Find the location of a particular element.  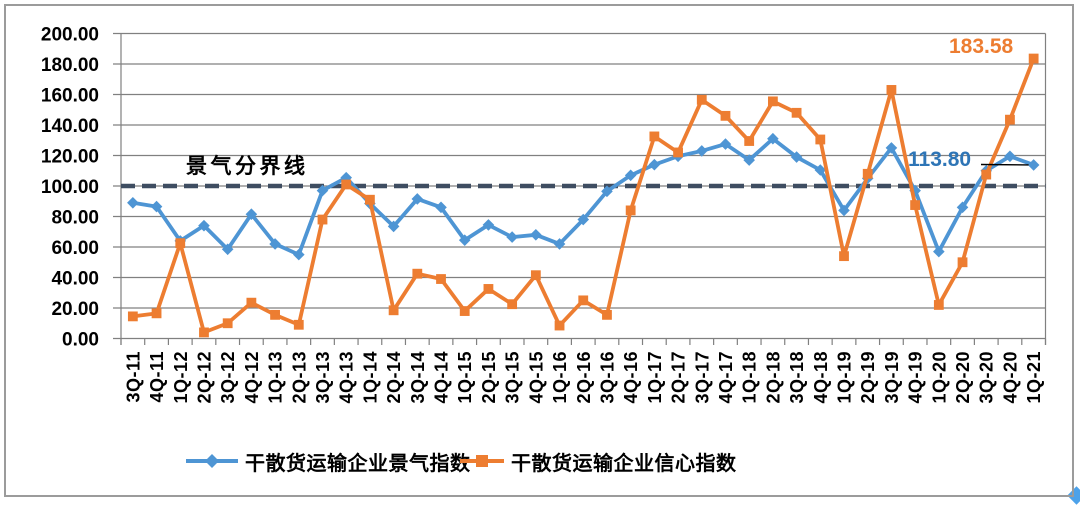

square-line-marker-icon is located at coordinates (482, 461).